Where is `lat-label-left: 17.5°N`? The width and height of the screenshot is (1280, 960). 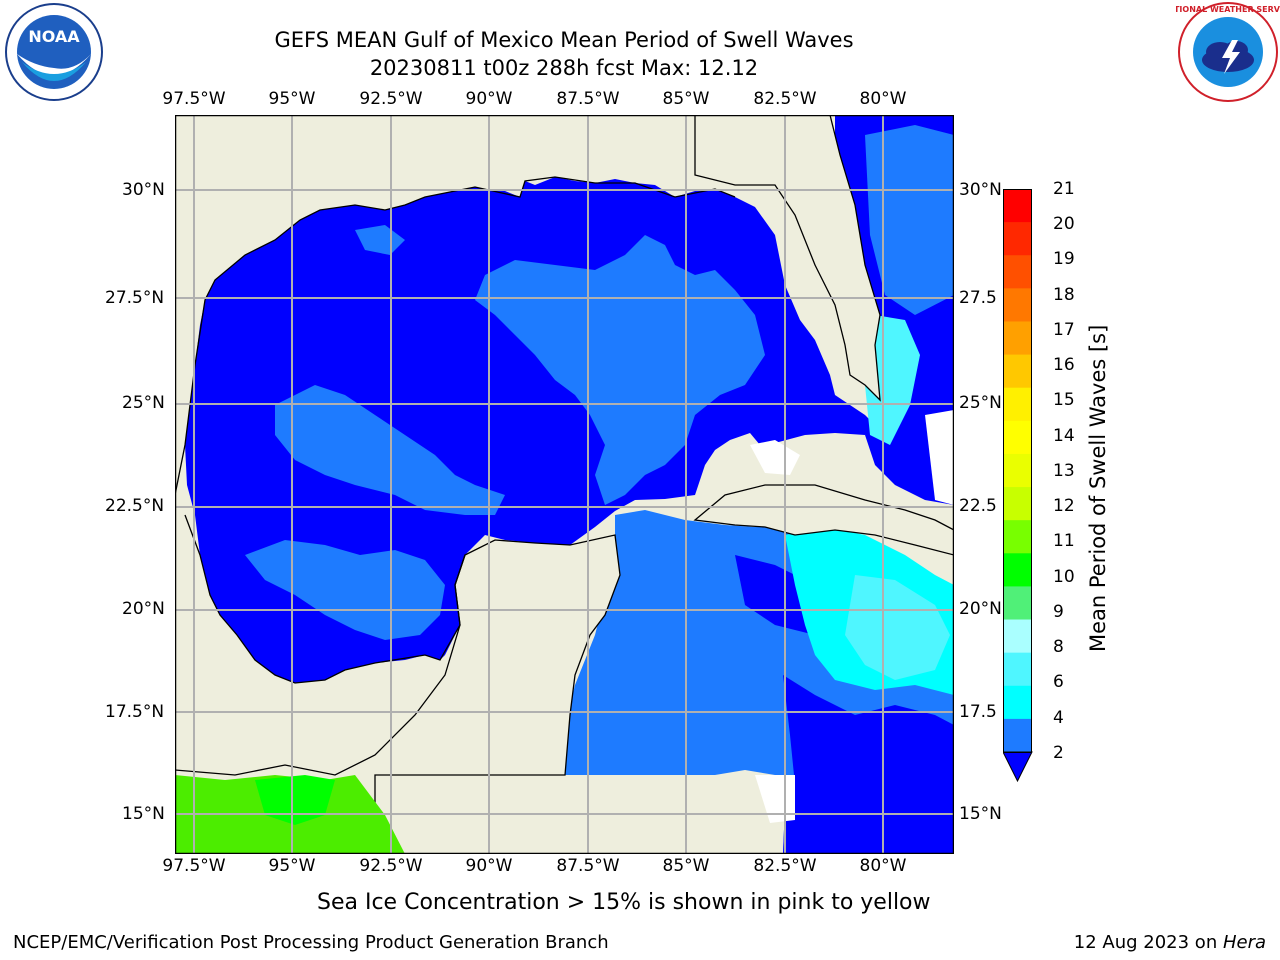
lat-label-left: 17.5°N is located at coordinates (135, 712).